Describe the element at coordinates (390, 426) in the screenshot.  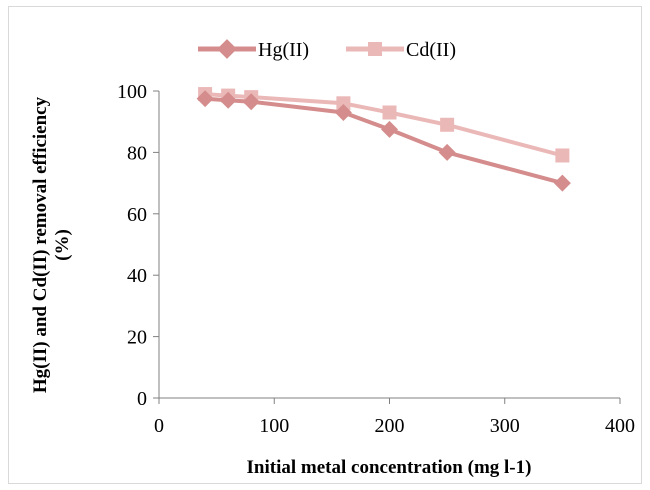
I see `x-tick-label: 200` at that location.